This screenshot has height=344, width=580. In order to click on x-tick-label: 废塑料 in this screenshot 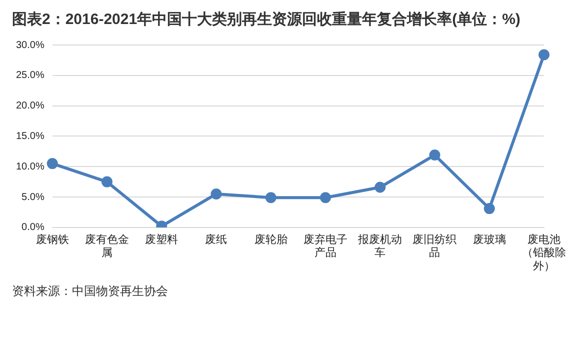, I will do `click(161, 239)`.